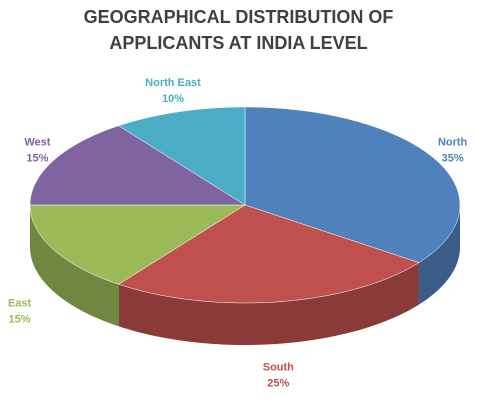  What do you see at coordinates (20, 303) in the screenshot?
I see `data-label-category: East` at bounding box center [20, 303].